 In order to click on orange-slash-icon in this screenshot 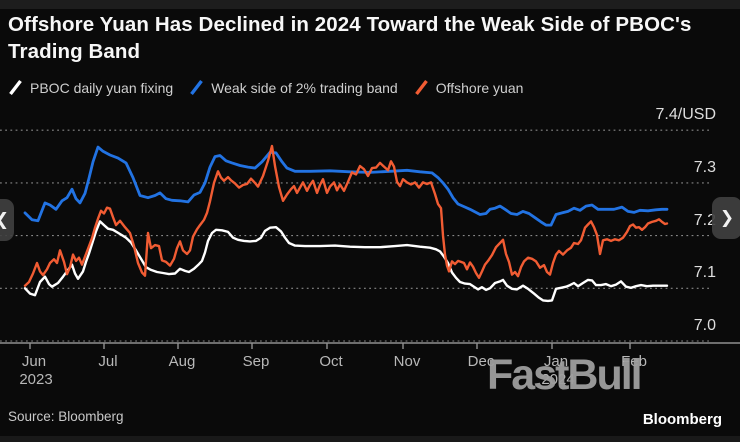, I will do `click(421, 87)`.